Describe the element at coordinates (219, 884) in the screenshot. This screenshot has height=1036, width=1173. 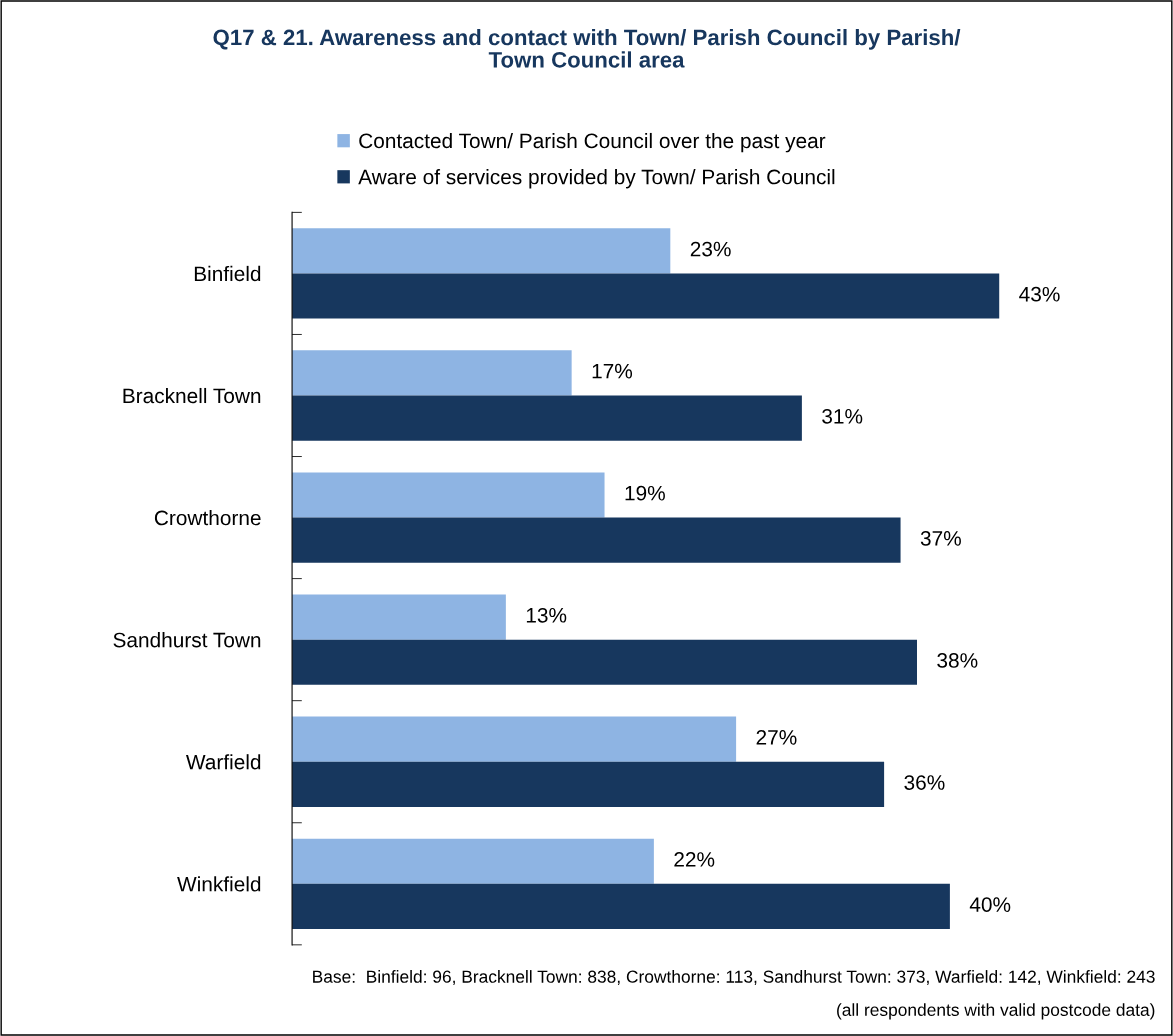
I see `y-tick-label: Winkfield` at that location.